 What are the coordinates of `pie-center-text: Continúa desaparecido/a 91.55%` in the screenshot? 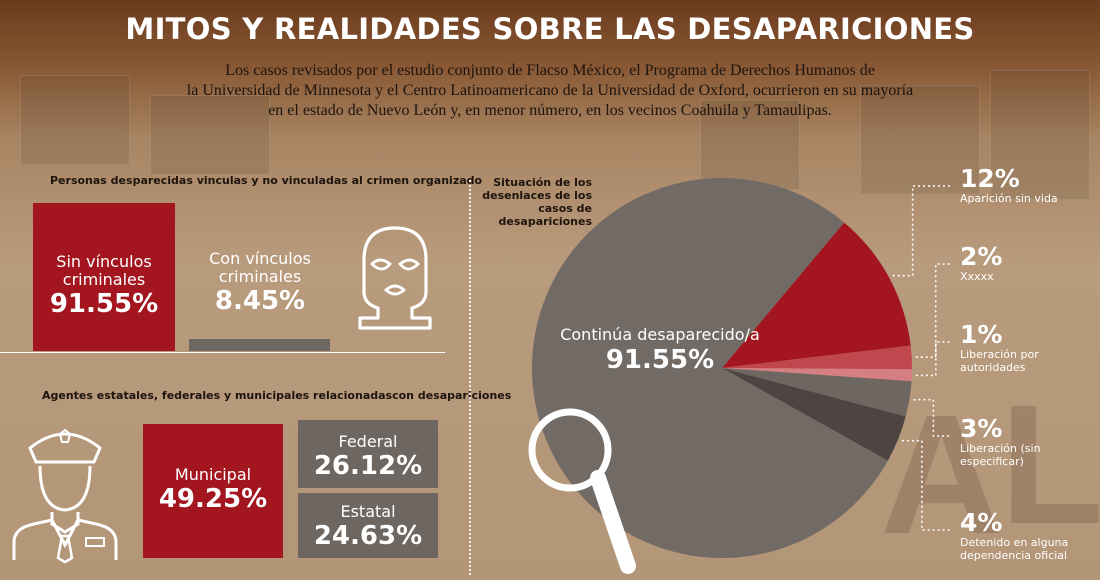 It's located at (660, 351).